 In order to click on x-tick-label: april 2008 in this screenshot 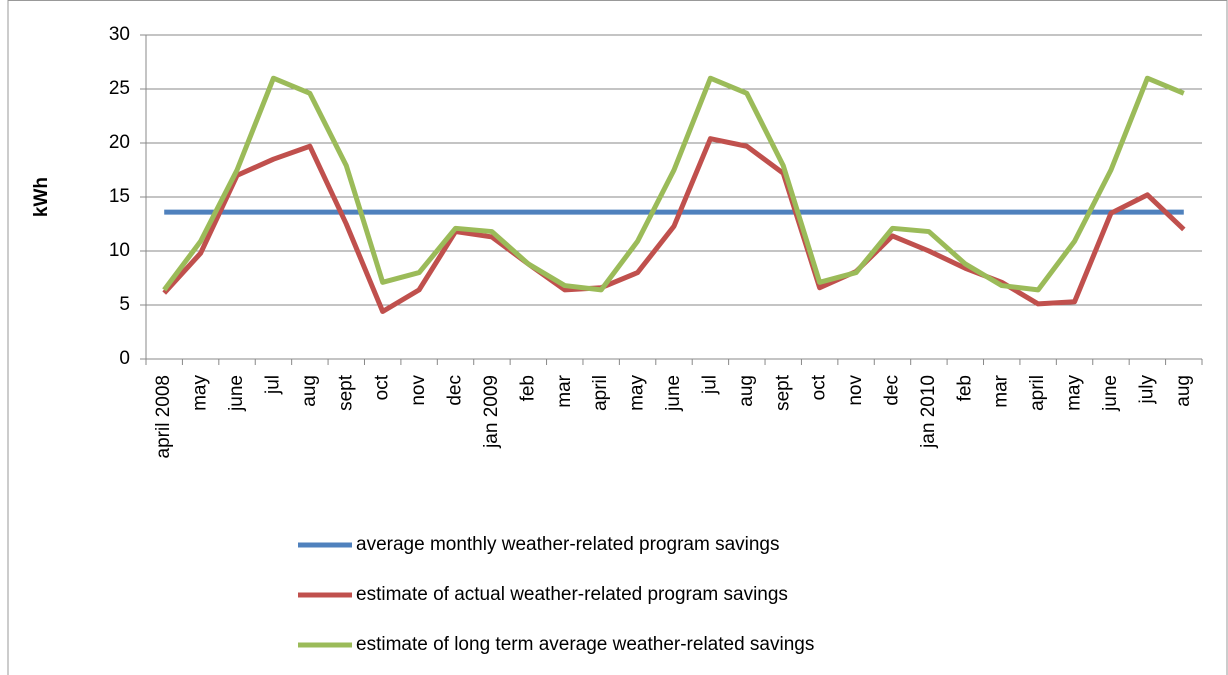, I will do `click(163, 416)`.